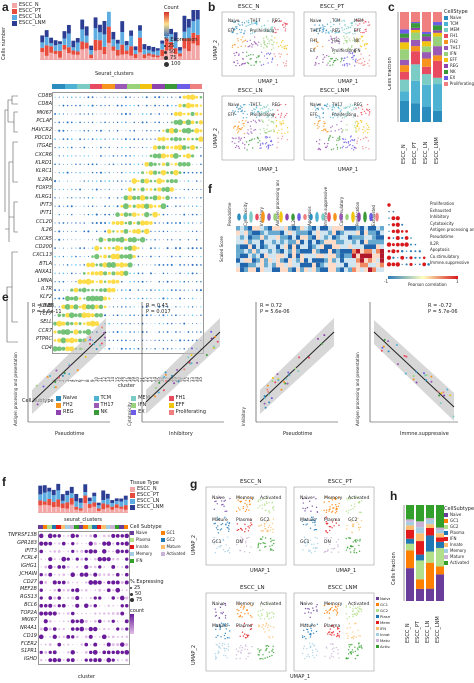  What do you see at coordinates (391, 7) in the screenshot?
I see `panel-label-c: c` at bounding box center [391, 7].